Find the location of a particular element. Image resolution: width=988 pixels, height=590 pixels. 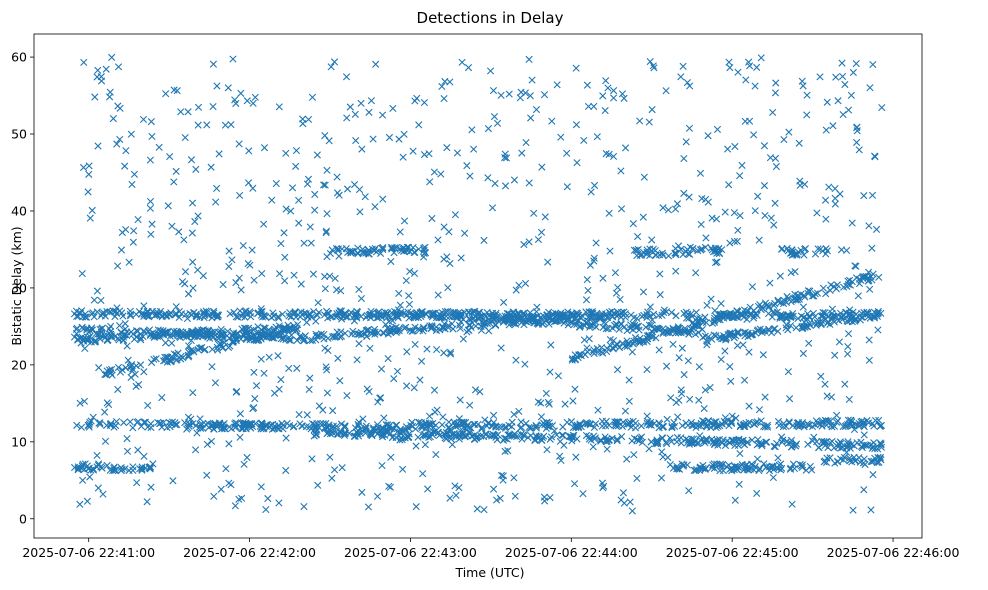

y-tick-label: 20 is located at coordinates (19, 364).